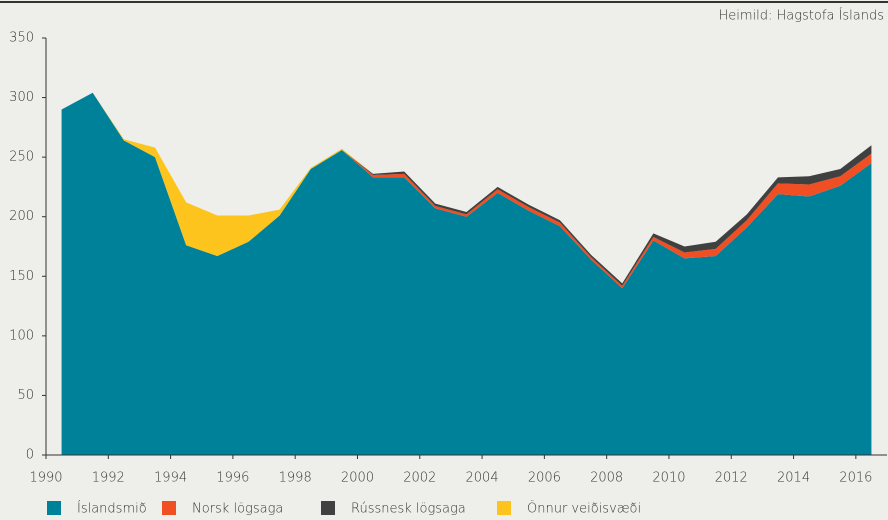 The image size is (888, 520). What do you see at coordinates (668, 478) in the screenshot?
I see `x-tick-label: 2010` at bounding box center [668, 478].